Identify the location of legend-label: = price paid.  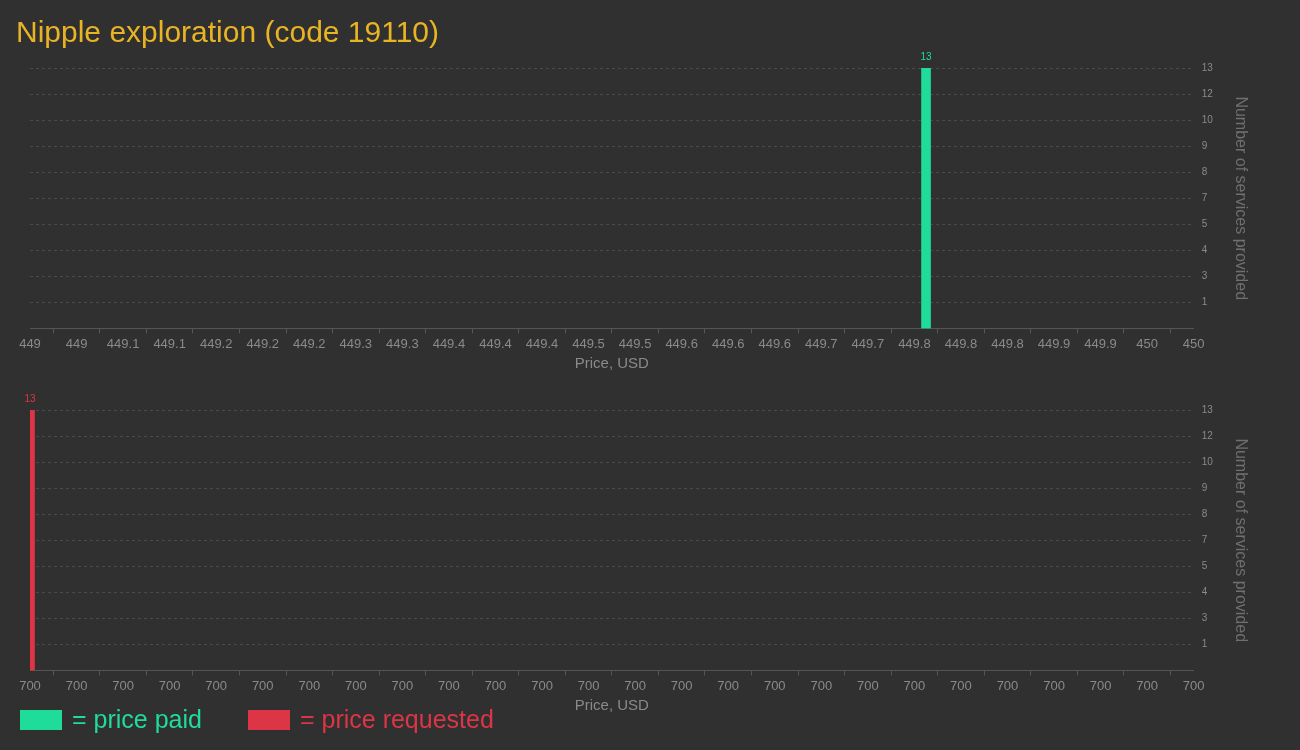
(137, 719).